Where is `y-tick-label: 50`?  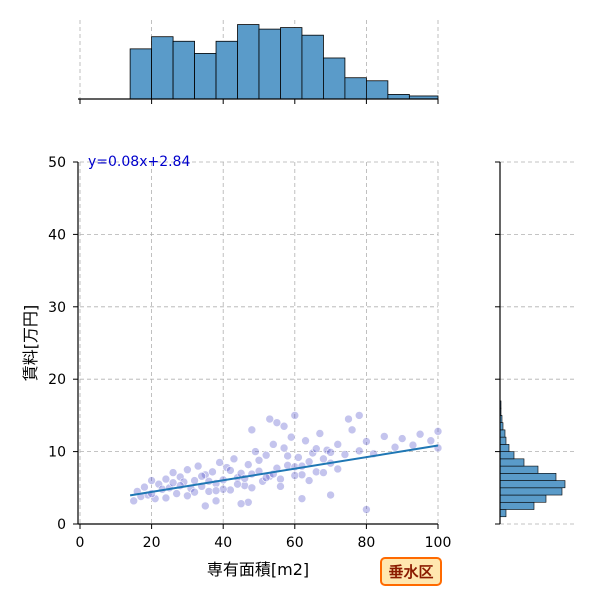 y-tick-label: 50 is located at coordinates (57, 163).